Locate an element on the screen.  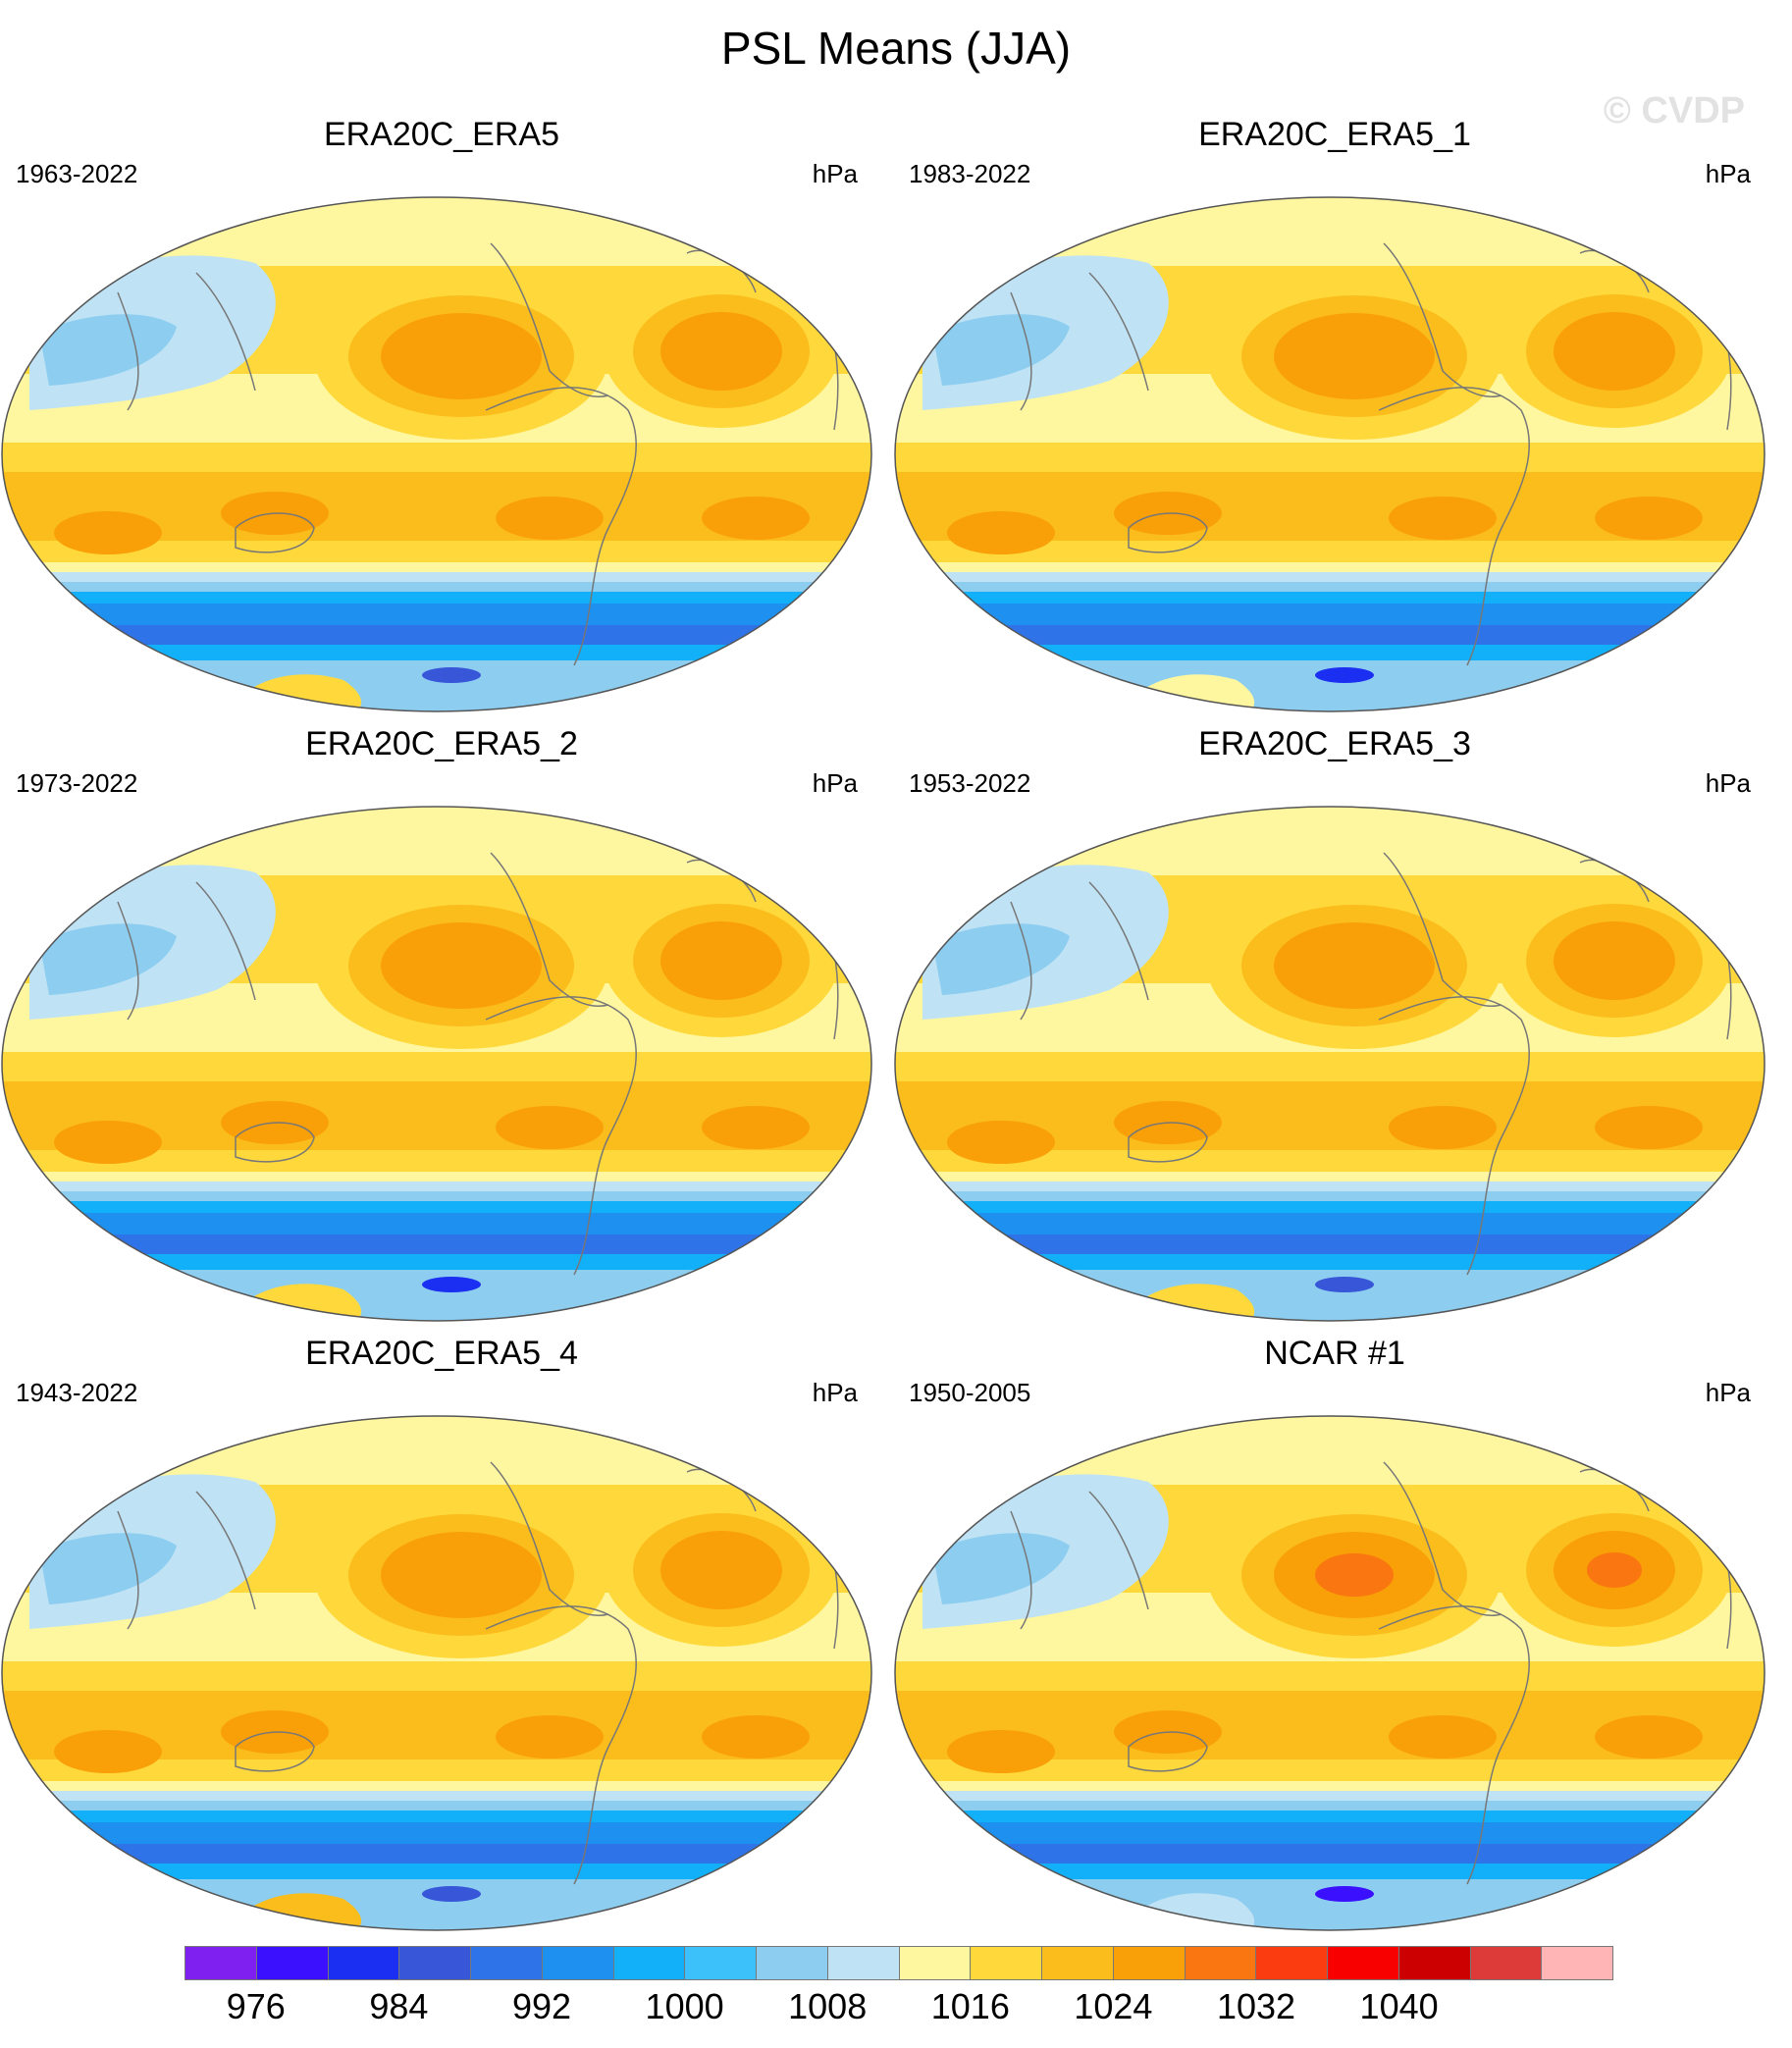
watermark: © CVDP is located at coordinates (1674, 110).